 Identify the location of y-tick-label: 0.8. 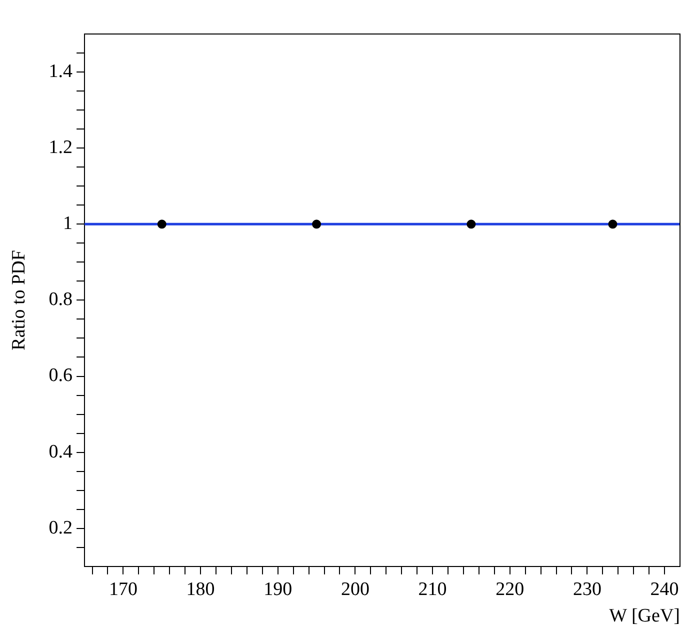
(60, 299).